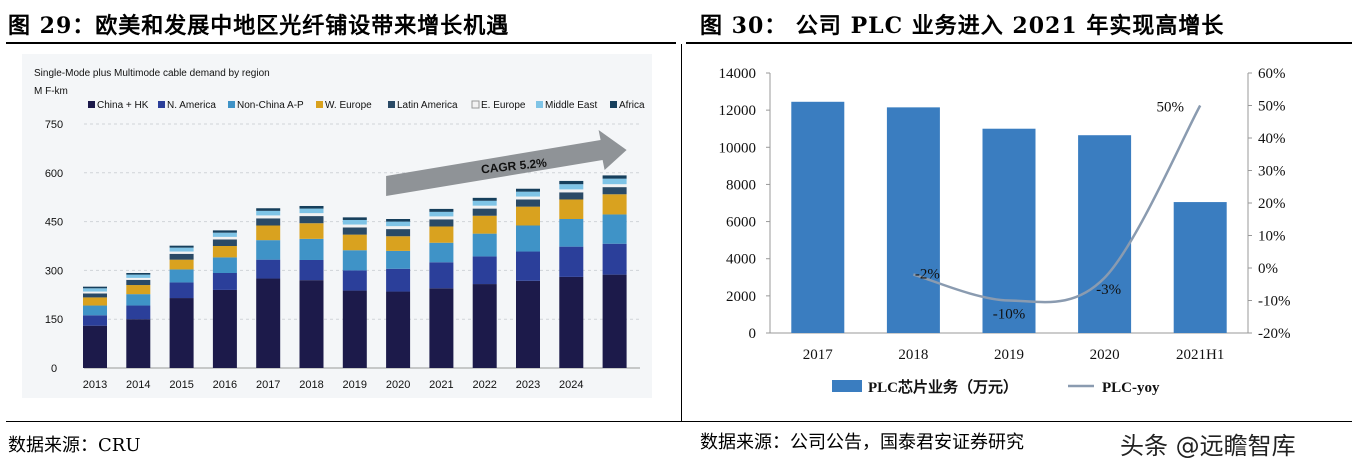  What do you see at coordinates (1057, 211) in the screenshot?
I see `right-yoy-line: -2% -10% -3% 50%` at bounding box center [1057, 211].